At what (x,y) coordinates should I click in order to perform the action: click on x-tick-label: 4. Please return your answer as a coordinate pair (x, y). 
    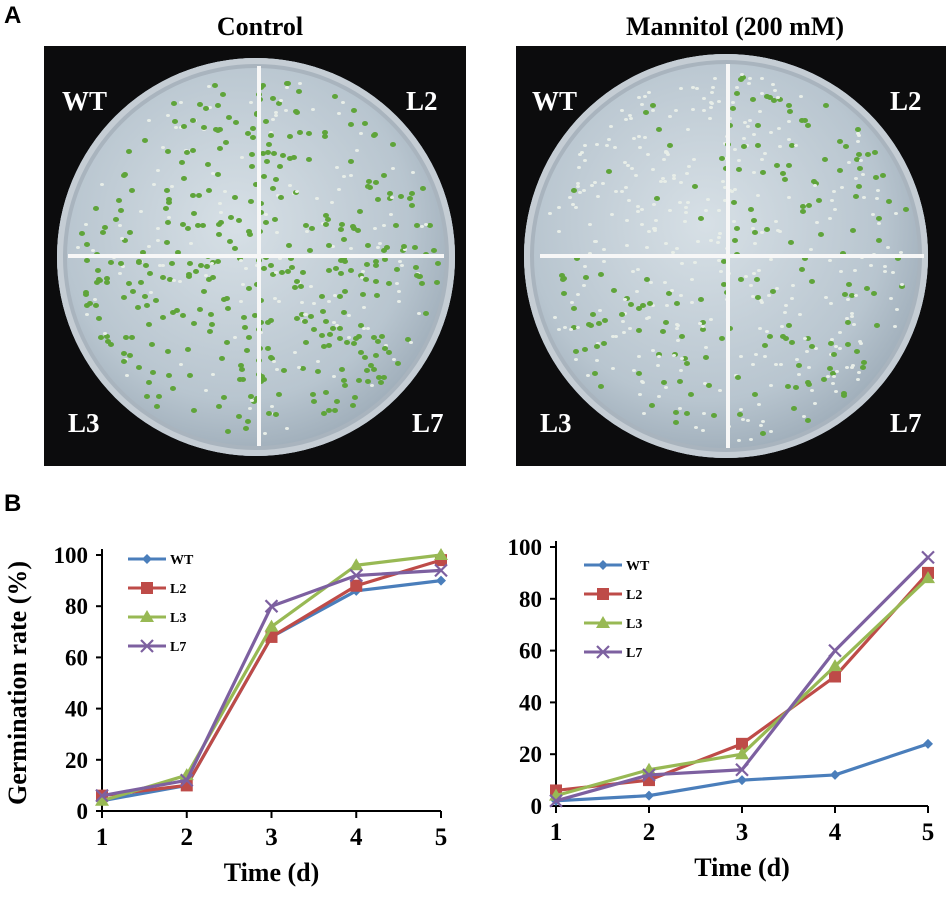
    Looking at the image, I should click on (835, 832).